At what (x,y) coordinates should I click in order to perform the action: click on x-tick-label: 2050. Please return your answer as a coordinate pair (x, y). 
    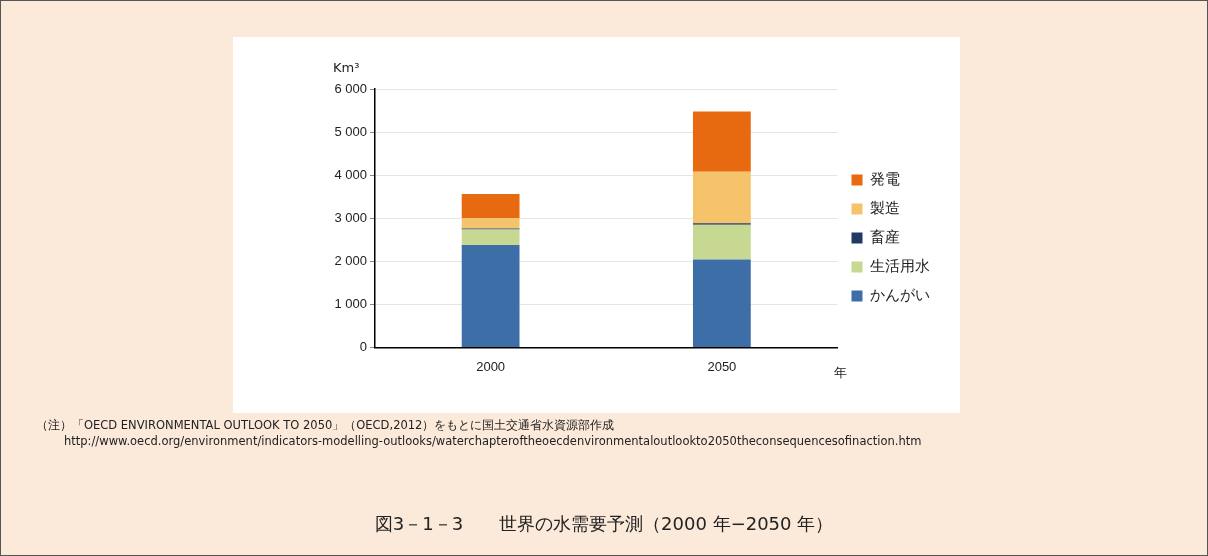
    Looking at the image, I should click on (722, 366).